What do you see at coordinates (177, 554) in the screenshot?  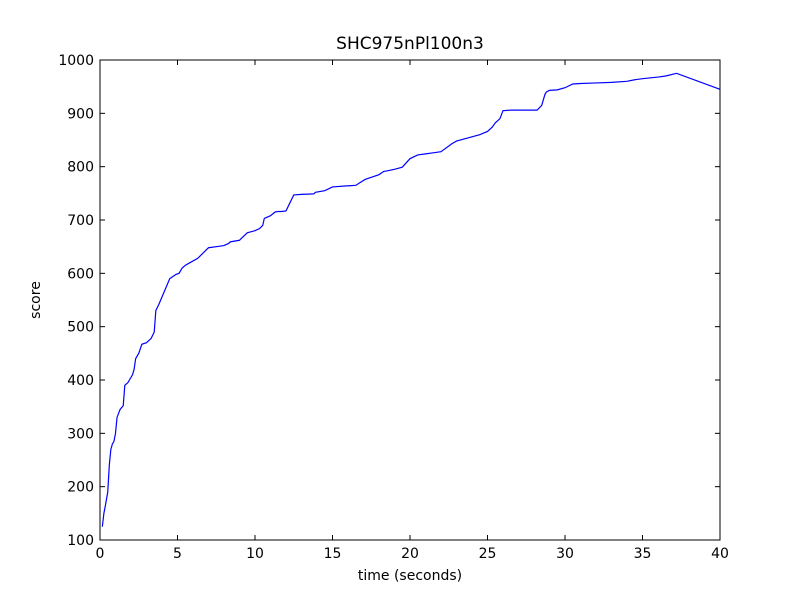 I see `x-tick-label: 5` at bounding box center [177, 554].